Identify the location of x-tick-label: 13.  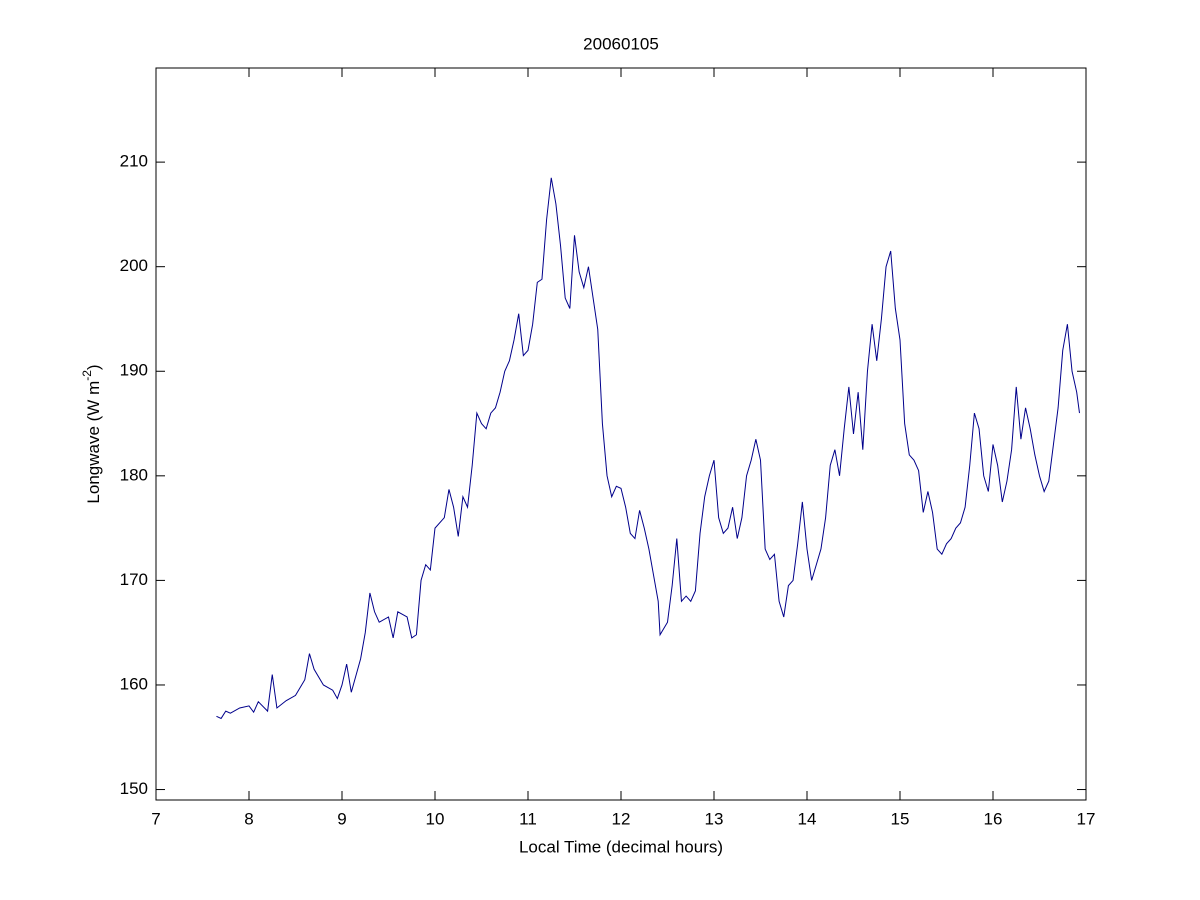
(714, 818).